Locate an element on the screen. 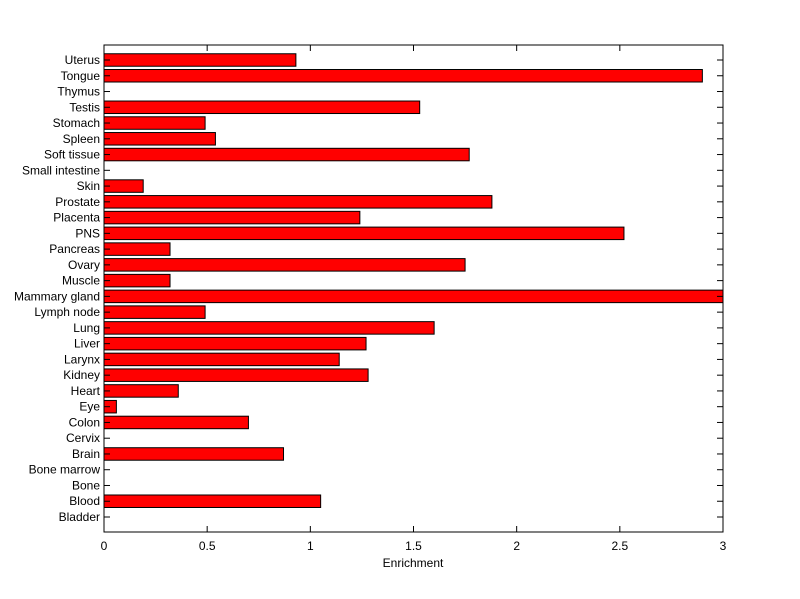 The image size is (800, 599). bar-pns is located at coordinates (364, 233).